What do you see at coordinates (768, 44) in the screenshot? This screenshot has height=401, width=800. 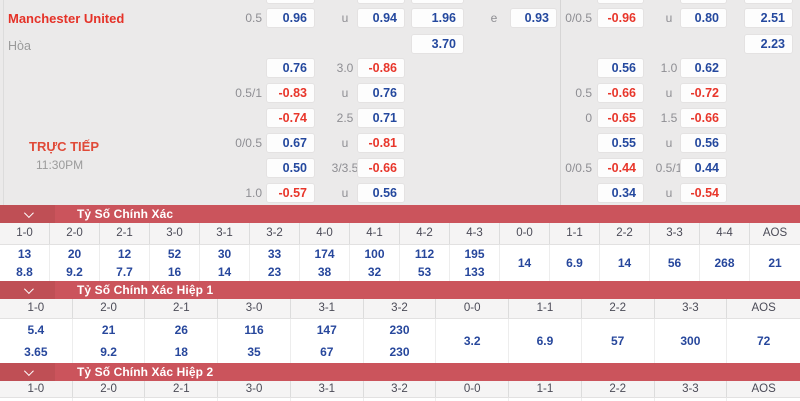 I see `odds-value-box: 2.23` at bounding box center [768, 44].